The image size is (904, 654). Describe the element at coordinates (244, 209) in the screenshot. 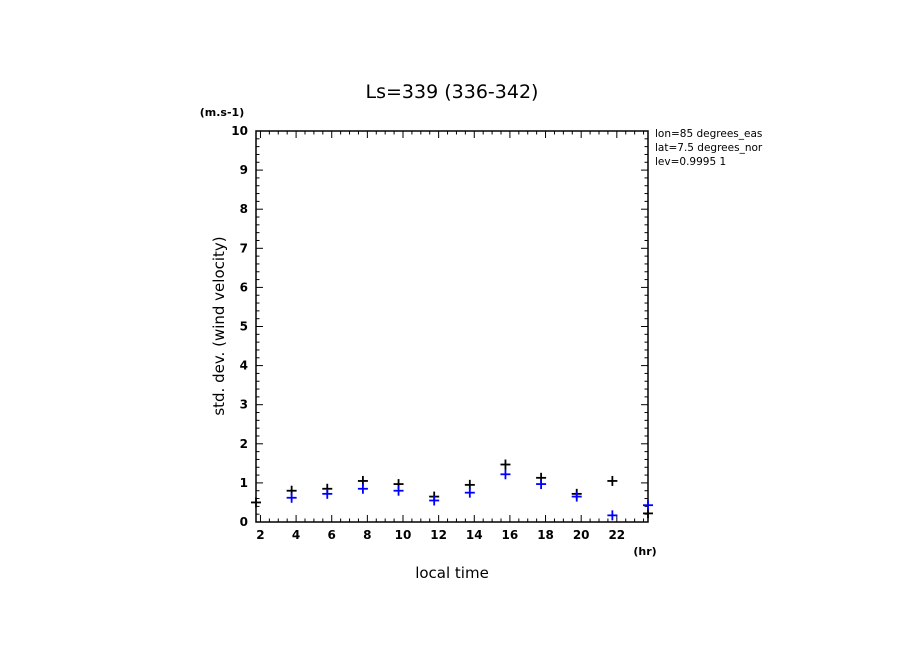

I see `y-tick-label: 8` at that location.